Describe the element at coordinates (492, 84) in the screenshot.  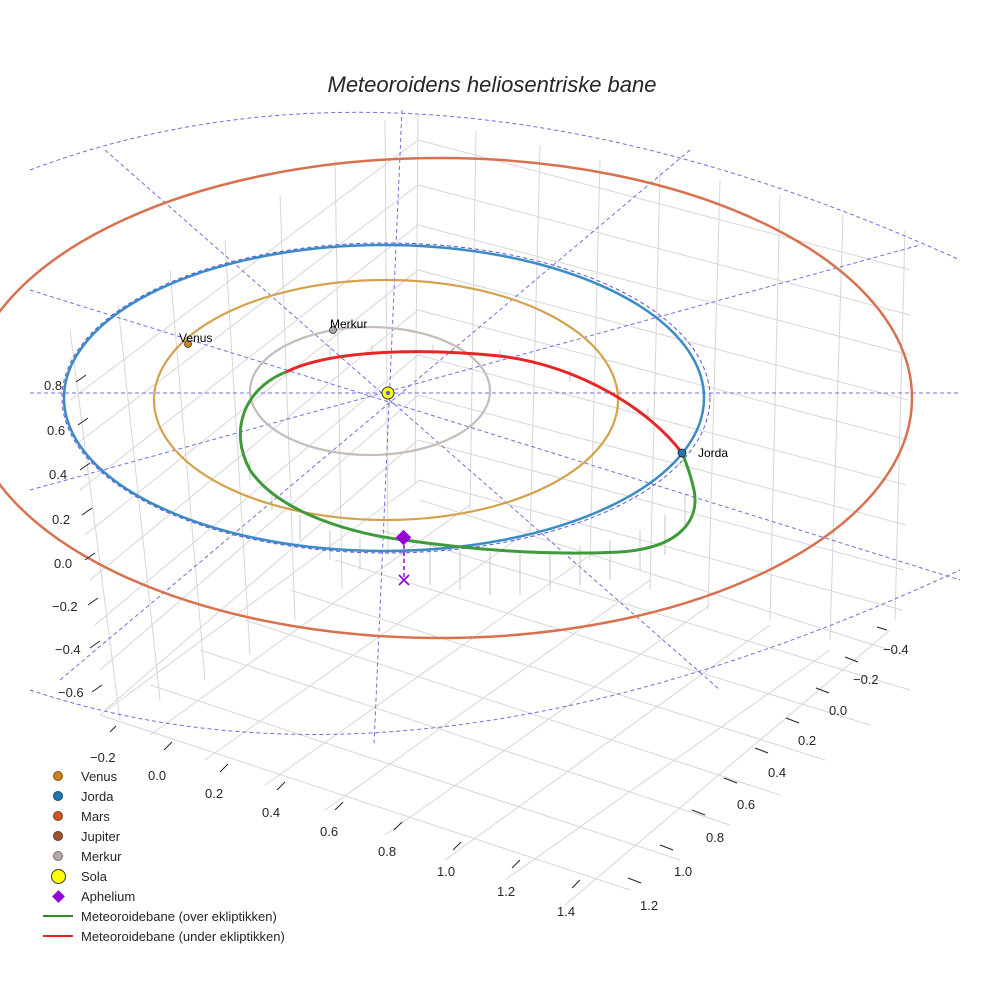
I see `chart-title: Meteoroidens heliosentriske bane` at that location.